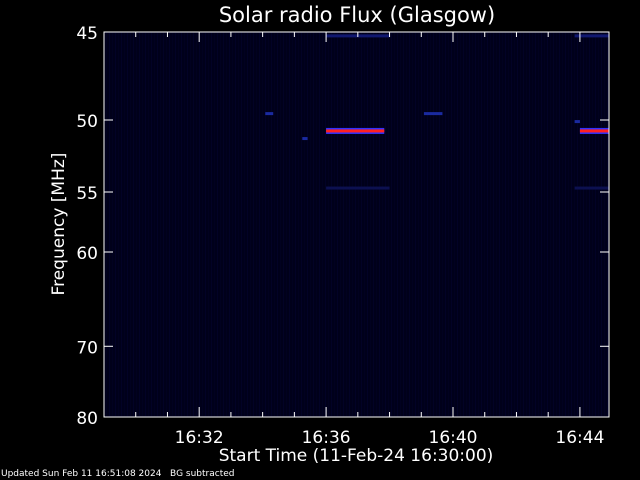 The height and width of the screenshot is (480, 640). I want to click on y-axis-label: Frequency [MHz], so click(59, 224).